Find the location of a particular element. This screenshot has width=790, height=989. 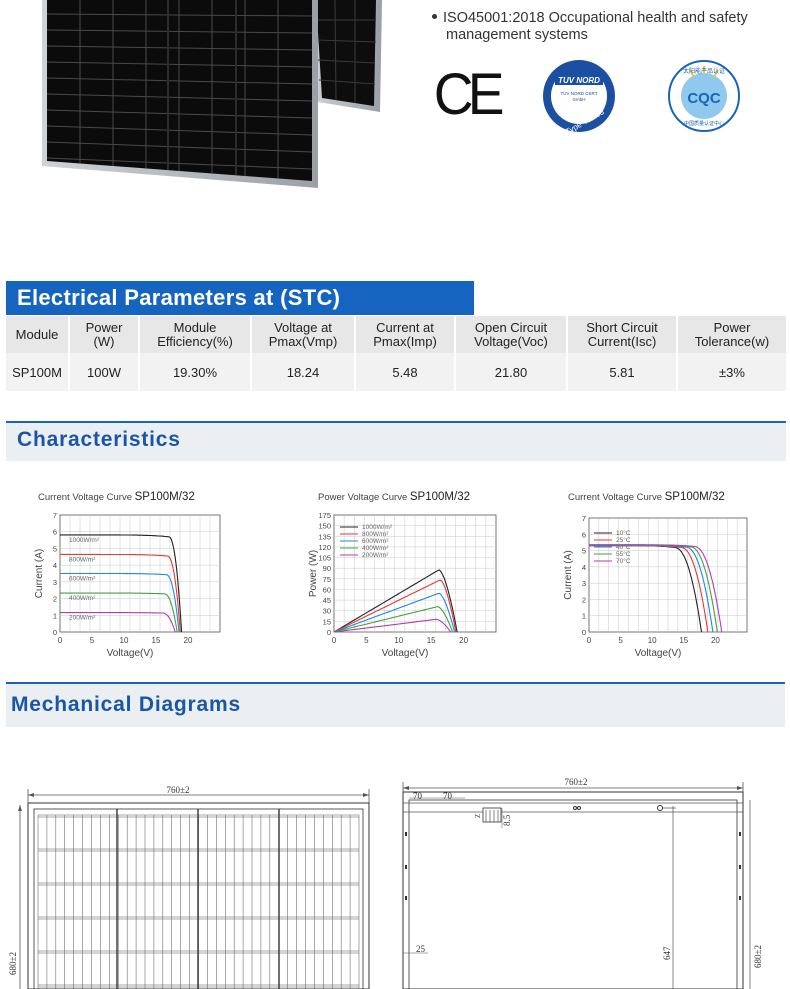

cqc-logo: 太阳能产品认证 CQC 中国质量认证中心 is located at coordinates (704, 96).